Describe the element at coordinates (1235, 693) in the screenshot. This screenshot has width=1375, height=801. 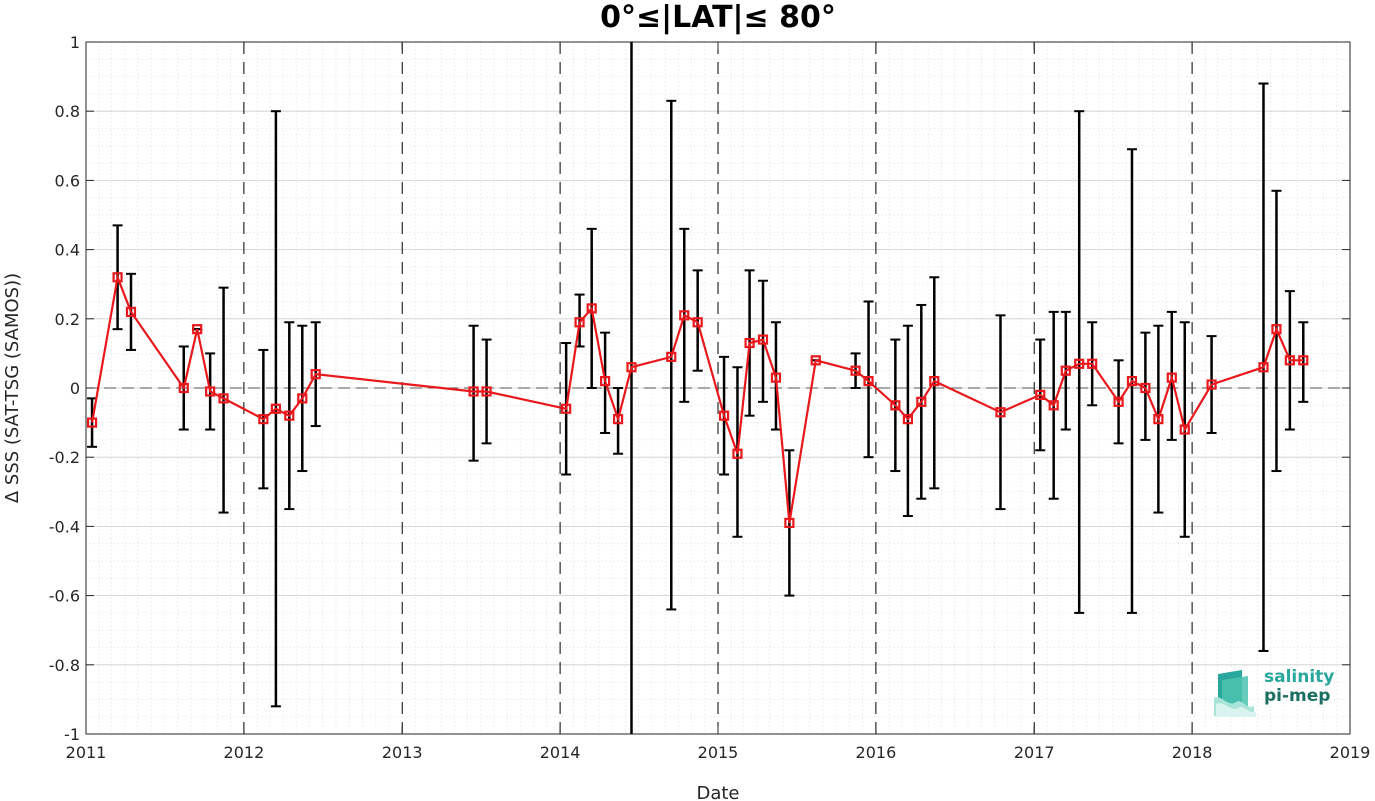
I see `wave-logo-icon` at that location.